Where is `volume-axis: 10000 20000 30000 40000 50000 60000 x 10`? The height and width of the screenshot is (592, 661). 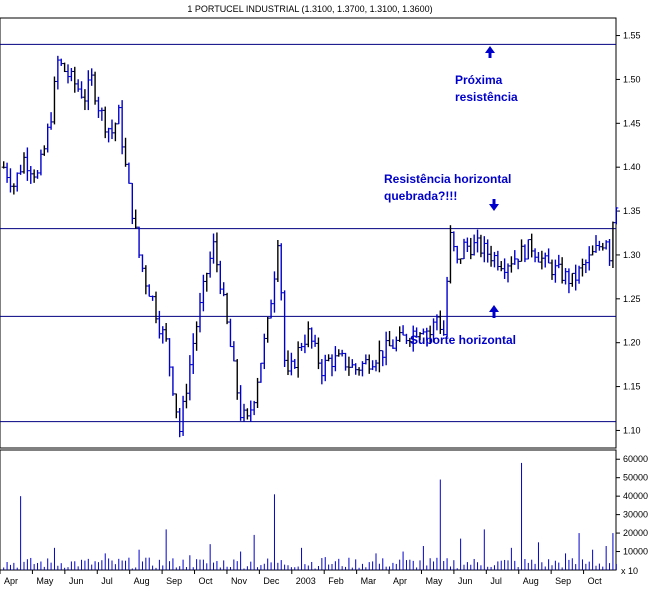 volume-axis: 10000 20000 30000 40000 50000 60000 x 10 is located at coordinates (632, 515).